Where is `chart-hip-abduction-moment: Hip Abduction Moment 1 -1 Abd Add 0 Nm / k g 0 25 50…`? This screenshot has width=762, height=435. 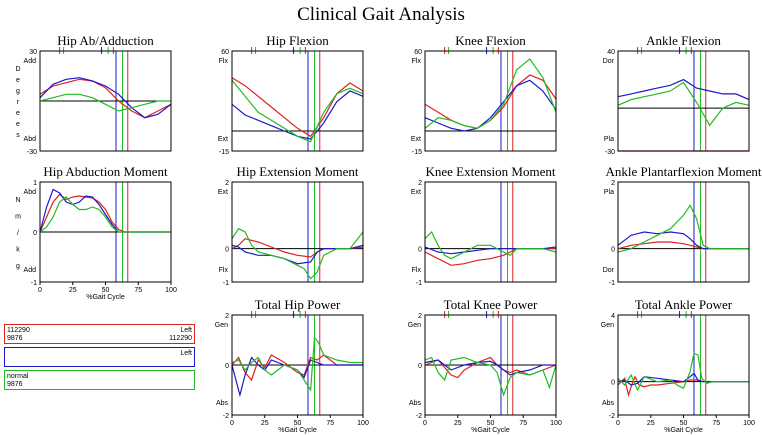
chart-hip-abduction-moment: Hip Abduction Moment 1 -1 Abd Add 0 Nm / k g 0 25 50… is located at coordinates (96, 232).